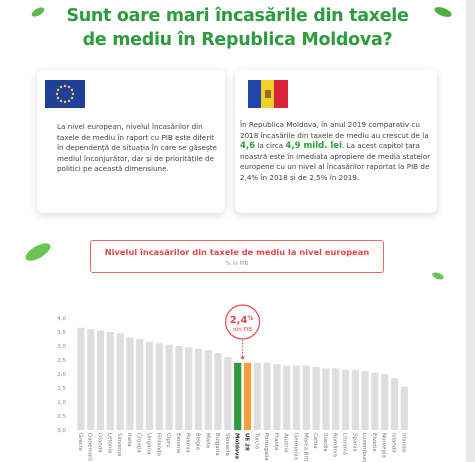  What do you see at coordinates (178, 443) in the screenshot?
I see `x-tick-label: Estonia` at bounding box center [178, 443].